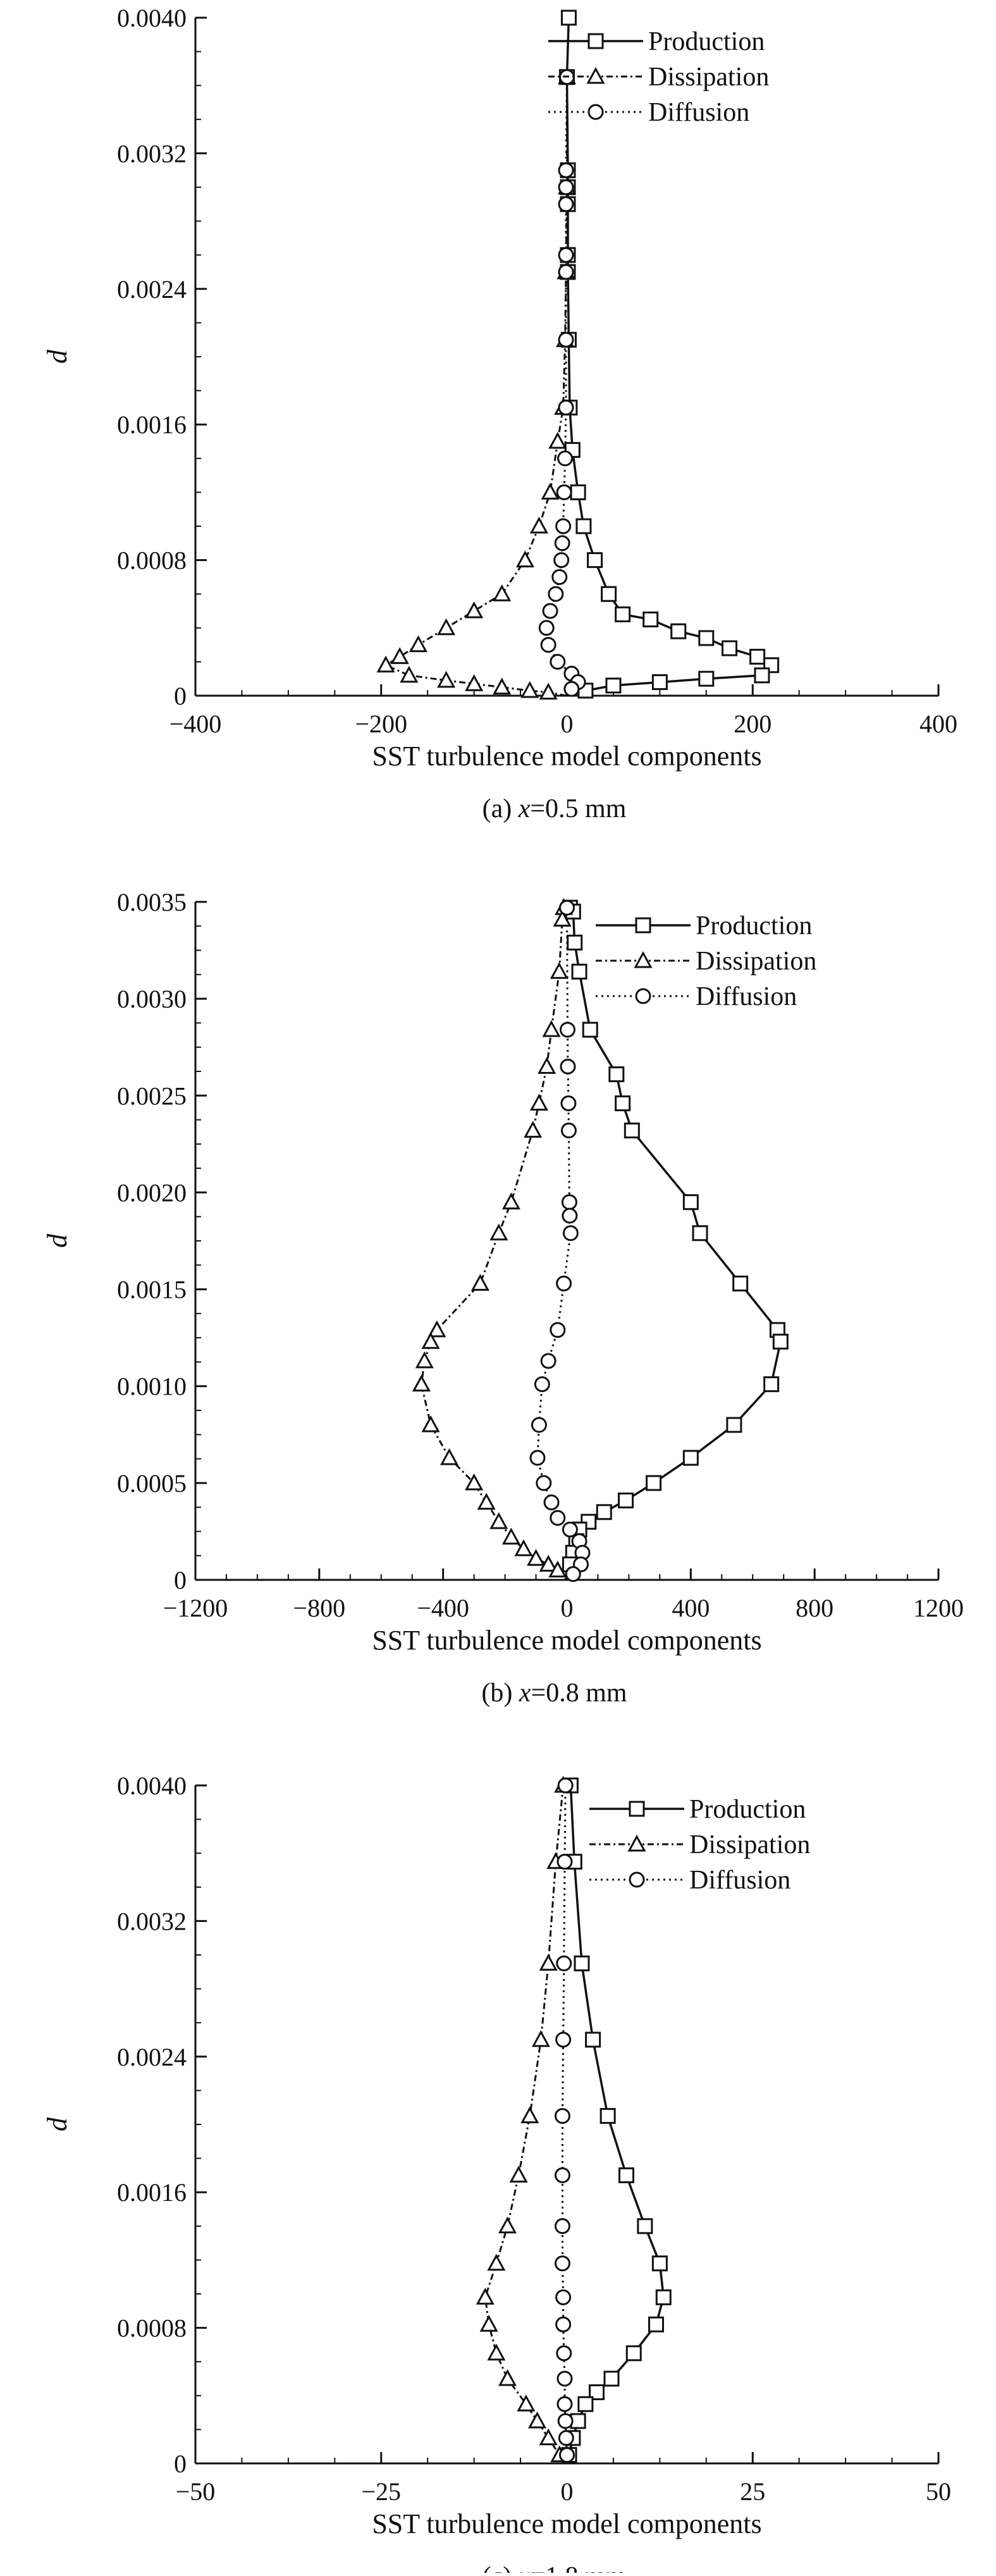 This screenshot has height=2576, width=996. What do you see at coordinates (562, 386) in the screenshot?
I see `series-line-diffusion` at bounding box center [562, 386].